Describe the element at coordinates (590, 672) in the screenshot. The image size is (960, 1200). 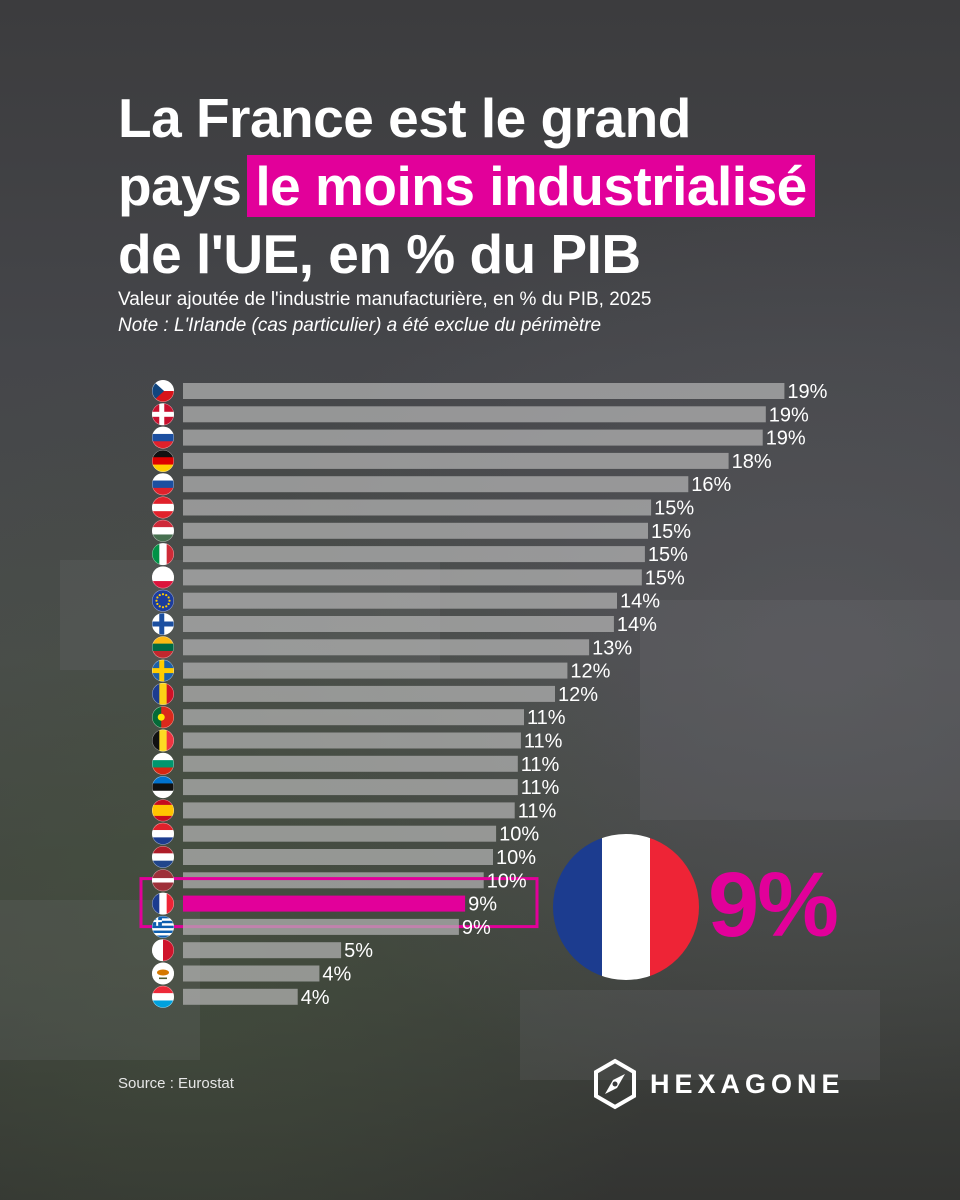
I see `value-label-sweden-flag: 12%` at that location.